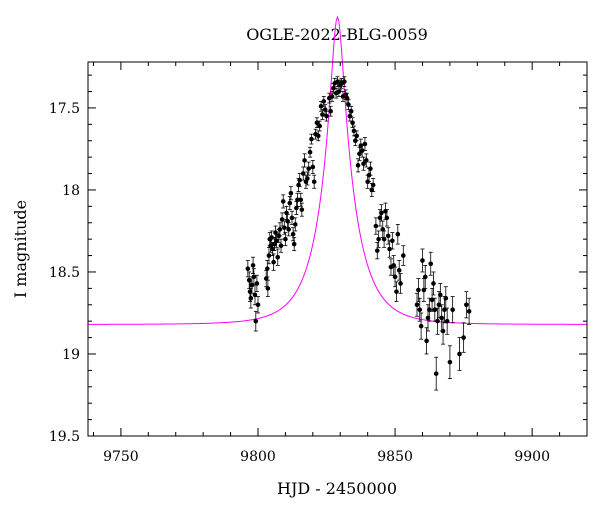  Describe the element at coordinates (64, 109) in the screenshot. I see `y-tick-label: 17.5` at that location.